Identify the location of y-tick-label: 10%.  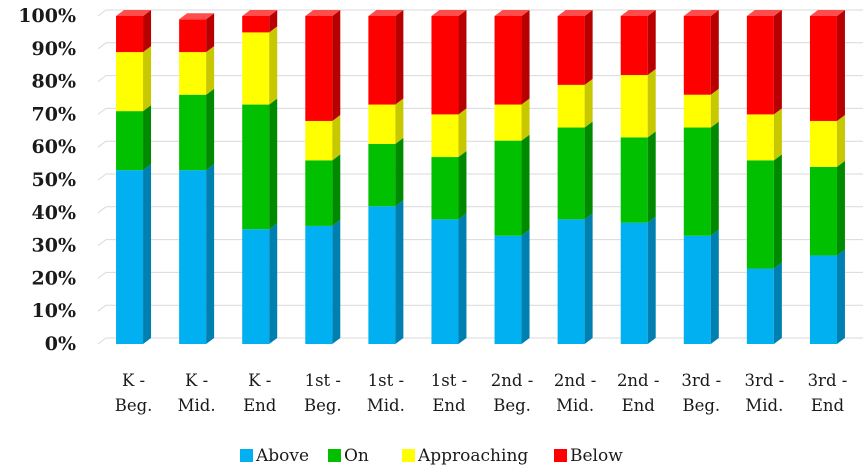
(54, 311).